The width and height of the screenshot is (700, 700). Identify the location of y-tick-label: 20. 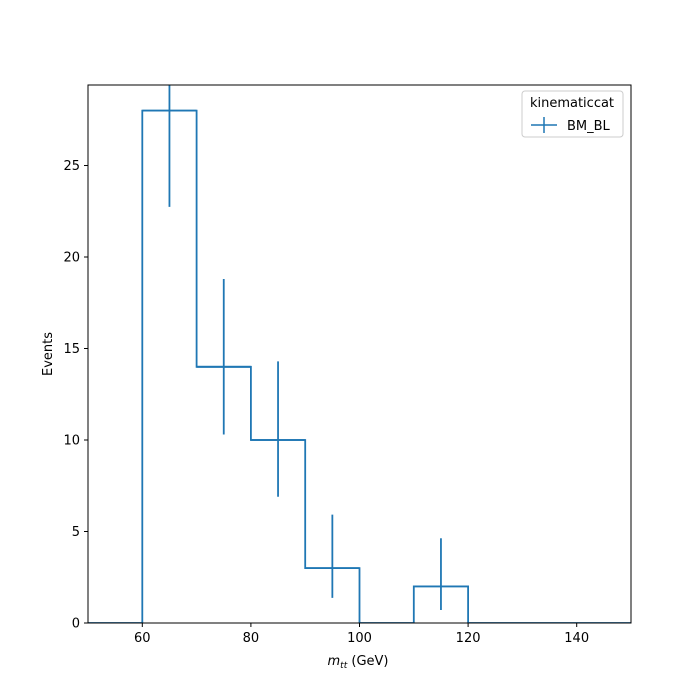
(71, 258).